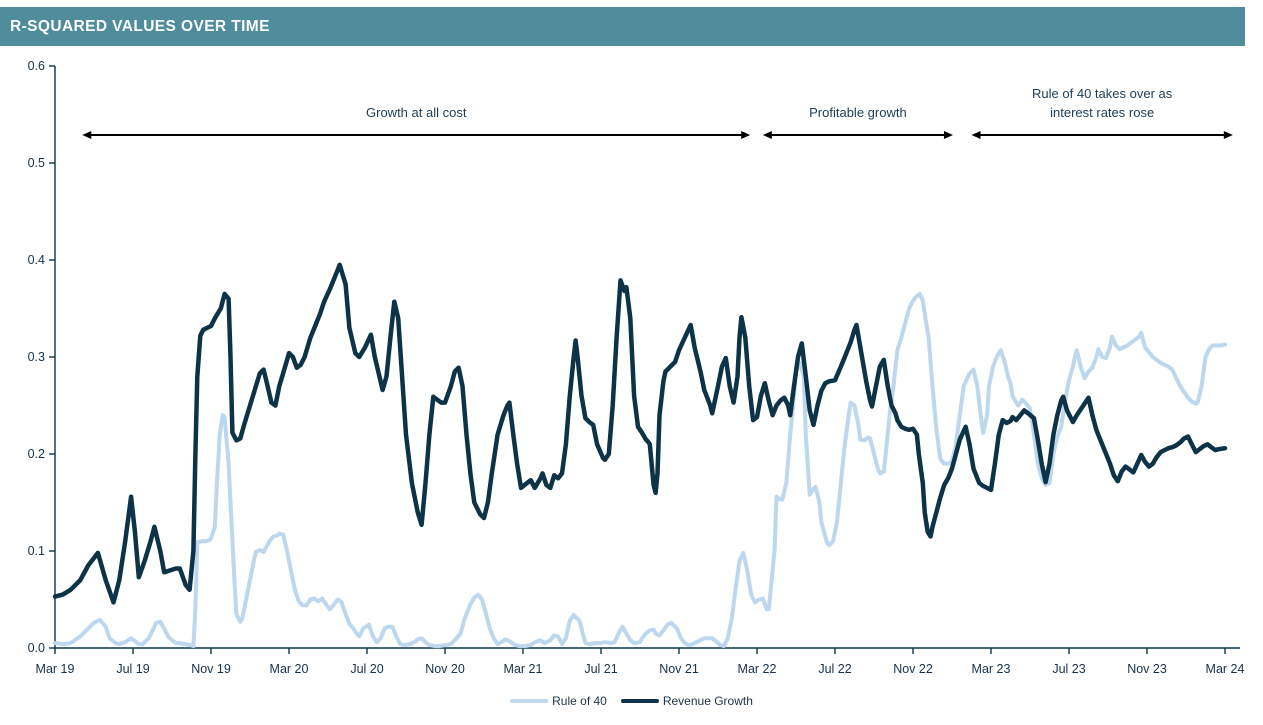  I want to click on x-axis-label: Jul 20, so click(366, 669).